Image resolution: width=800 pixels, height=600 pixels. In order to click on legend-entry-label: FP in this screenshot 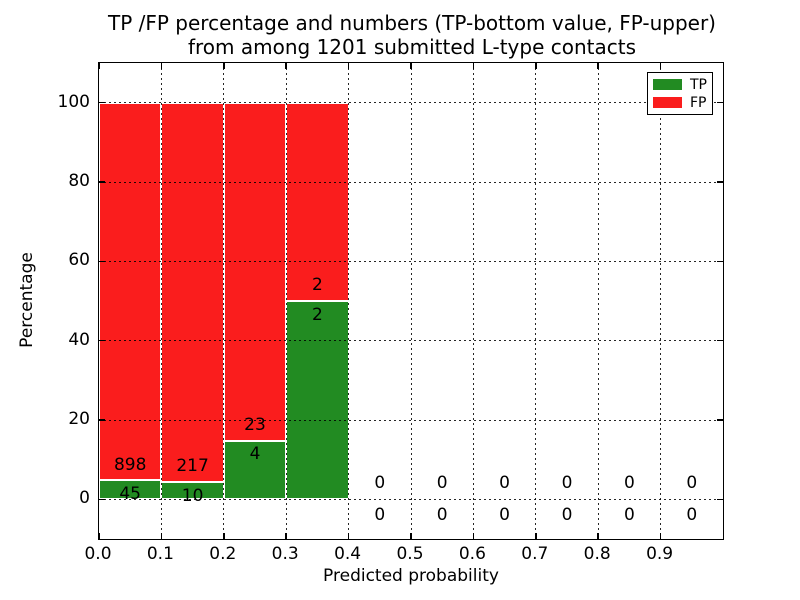, I will do `click(698, 102)`.